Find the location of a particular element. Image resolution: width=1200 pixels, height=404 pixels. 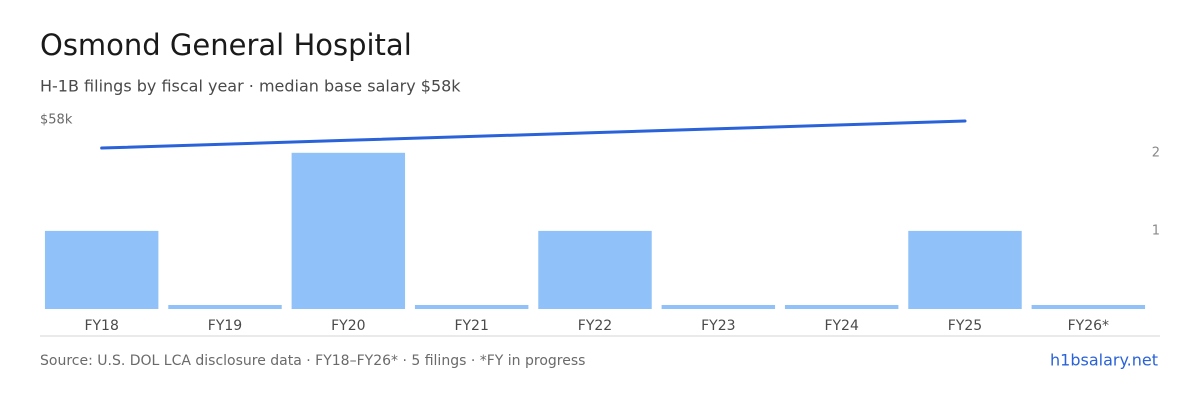

salary-line is located at coordinates (533, 134).